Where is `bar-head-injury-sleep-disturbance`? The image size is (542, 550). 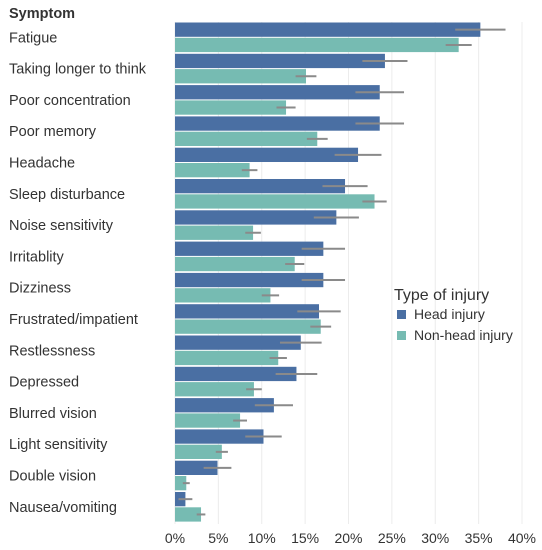
bar-head-injury-sleep-disturbance is located at coordinates (260, 186).